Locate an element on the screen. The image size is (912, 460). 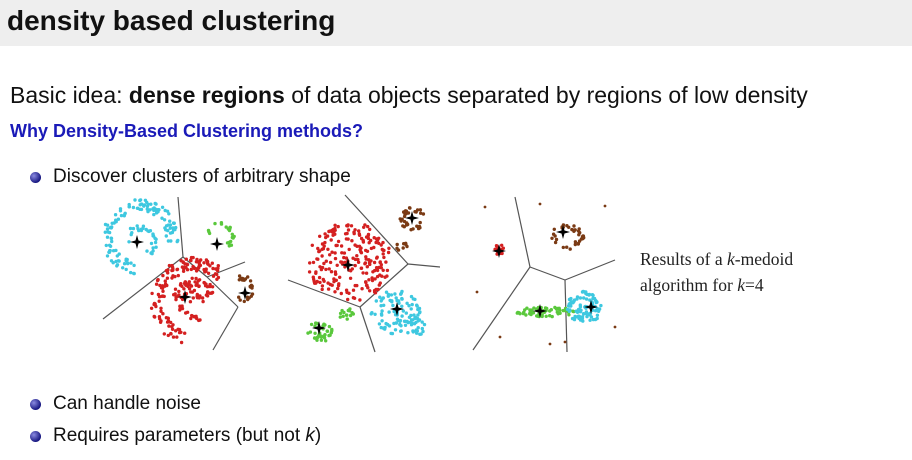
bullet-arbitrary-shape: Discover clusters of arbitrary shape is located at coordinates (190, 177).